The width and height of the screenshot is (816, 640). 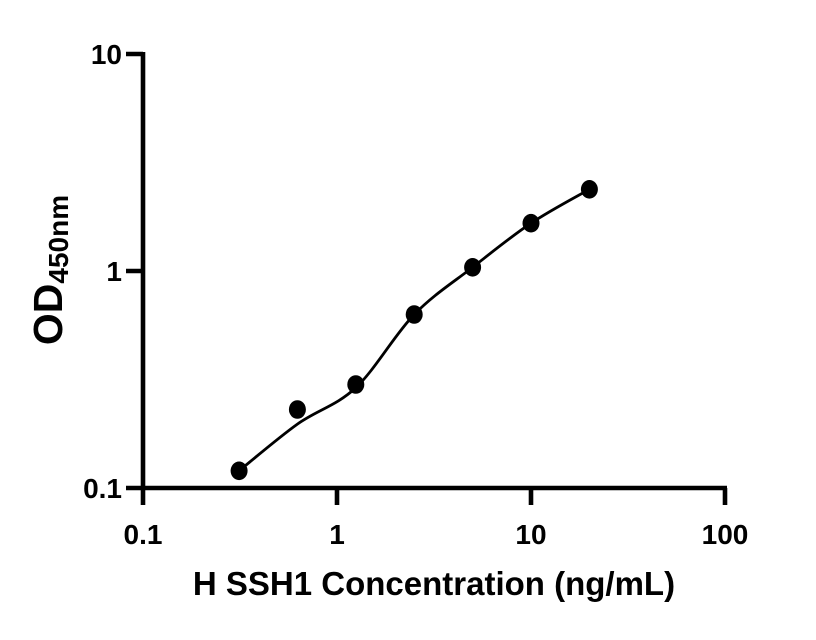 What do you see at coordinates (434, 583) in the screenshot?
I see `x-axis-title: H SSH1 Concentration (ng/mL)` at bounding box center [434, 583].